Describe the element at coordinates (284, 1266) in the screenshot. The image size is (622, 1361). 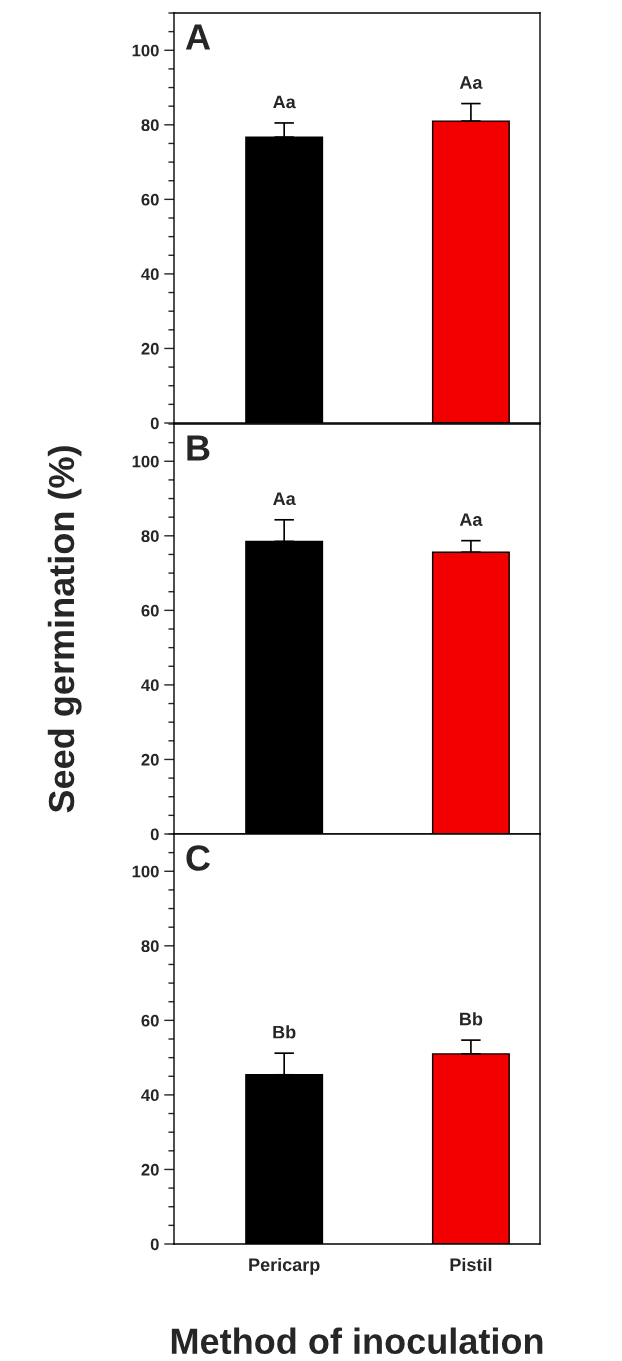
I see `x-tick-label: Pericarp` at that location.